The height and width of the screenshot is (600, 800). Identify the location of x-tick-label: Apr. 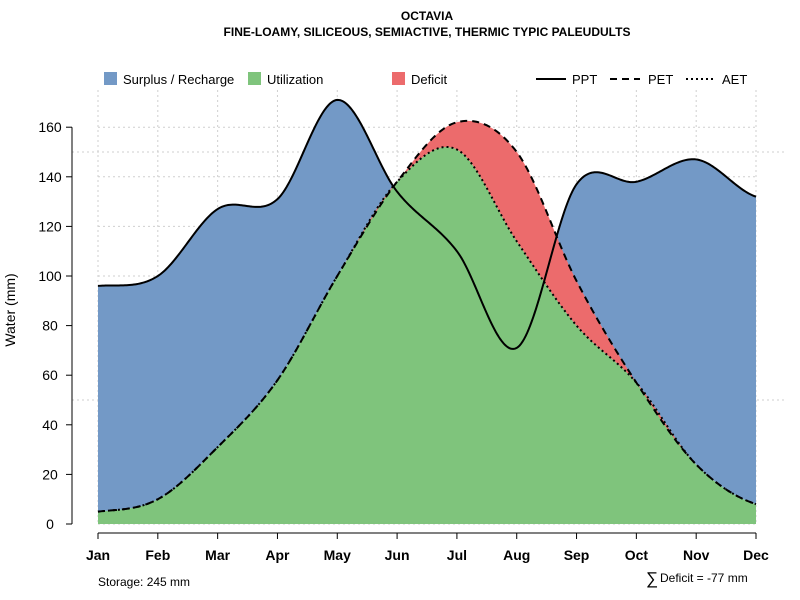
(277, 555).